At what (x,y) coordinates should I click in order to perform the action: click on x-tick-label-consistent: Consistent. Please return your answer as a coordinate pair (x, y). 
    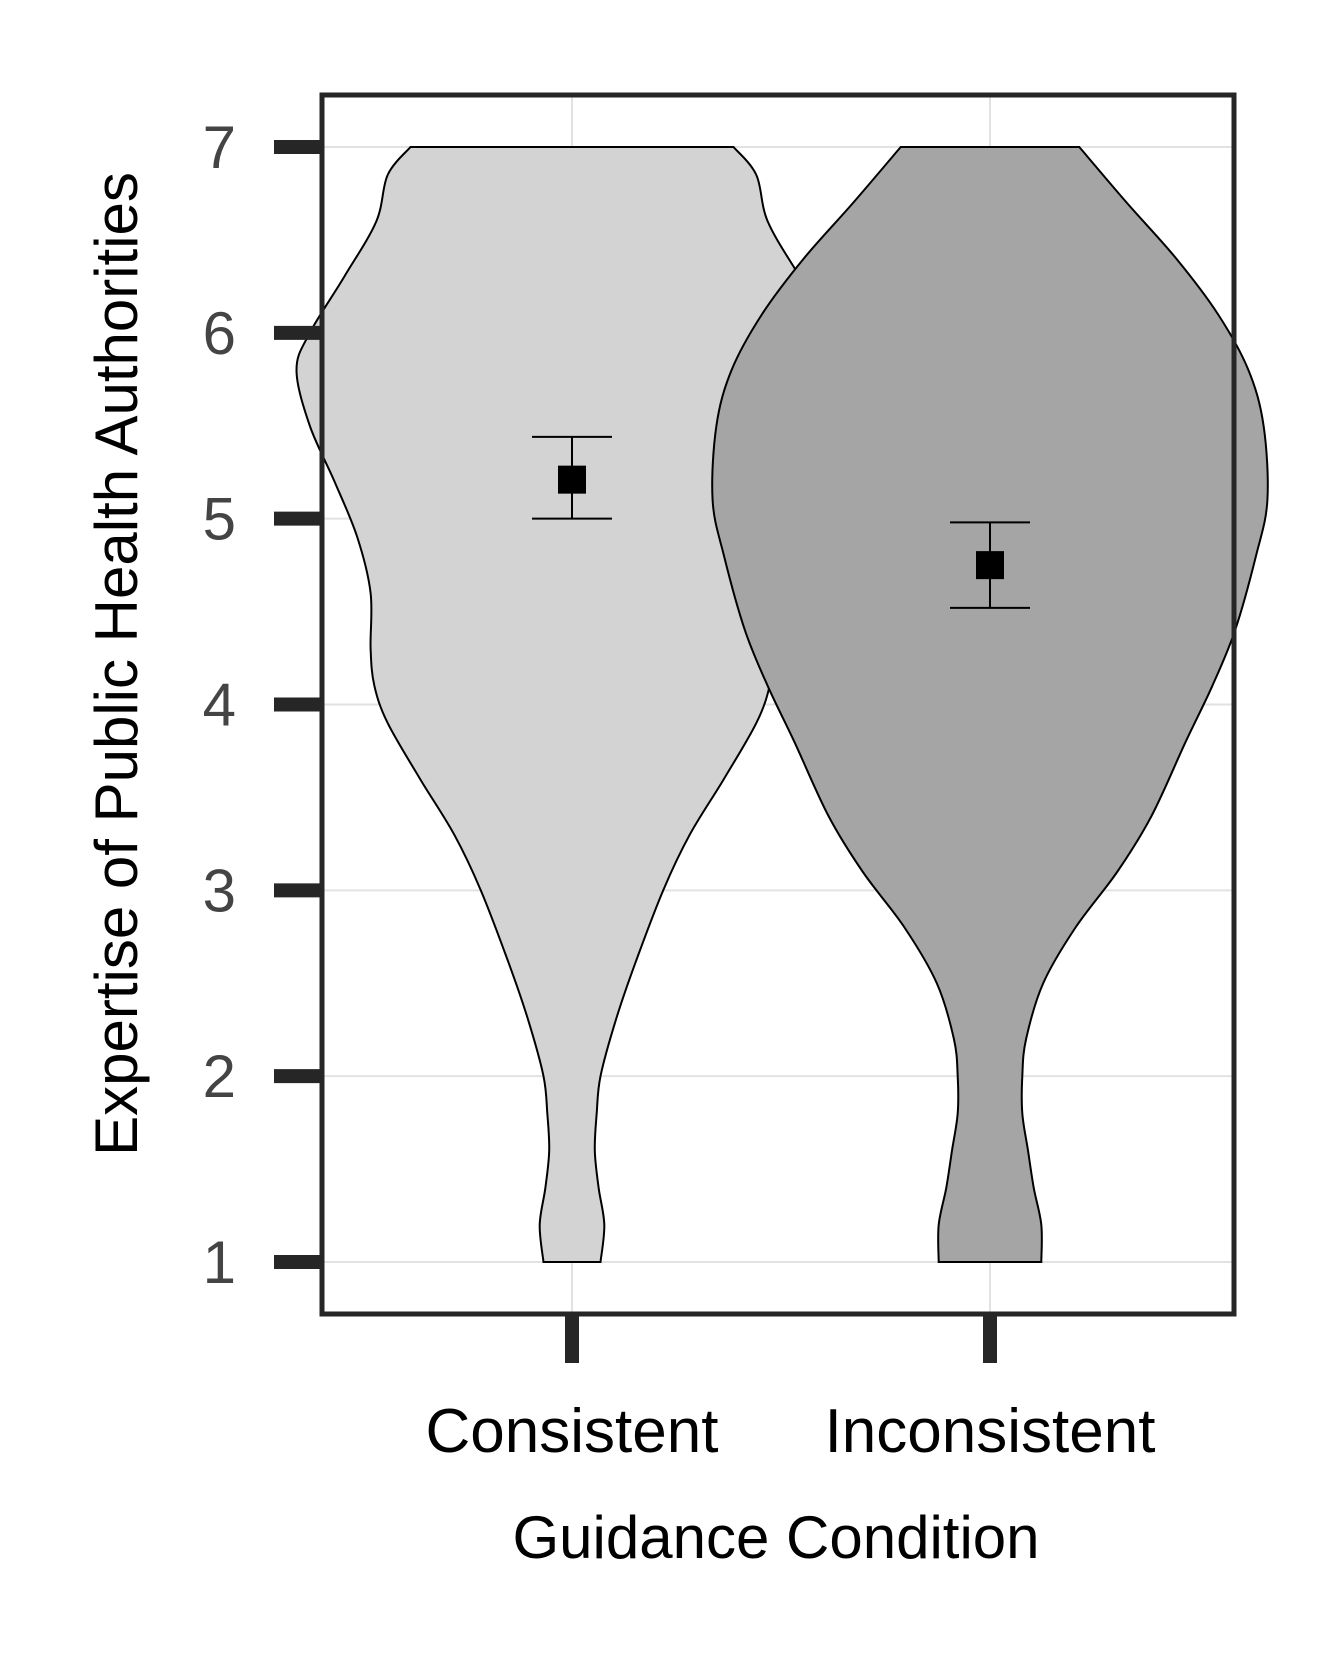
    Looking at the image, I should click on (572, 1431).